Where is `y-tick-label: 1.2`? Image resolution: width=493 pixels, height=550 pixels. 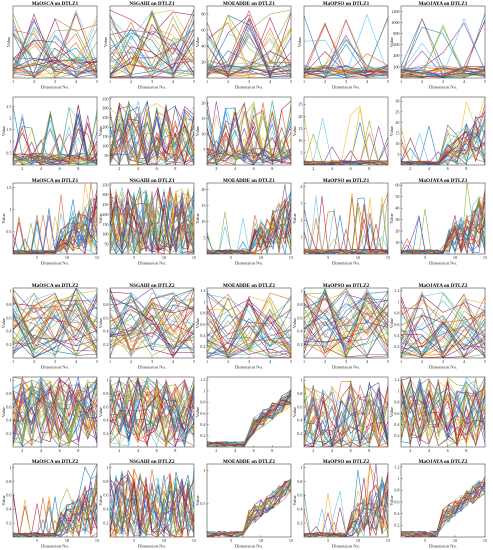 y-tick-label: 1.2 is located at coordinates (396, 379).